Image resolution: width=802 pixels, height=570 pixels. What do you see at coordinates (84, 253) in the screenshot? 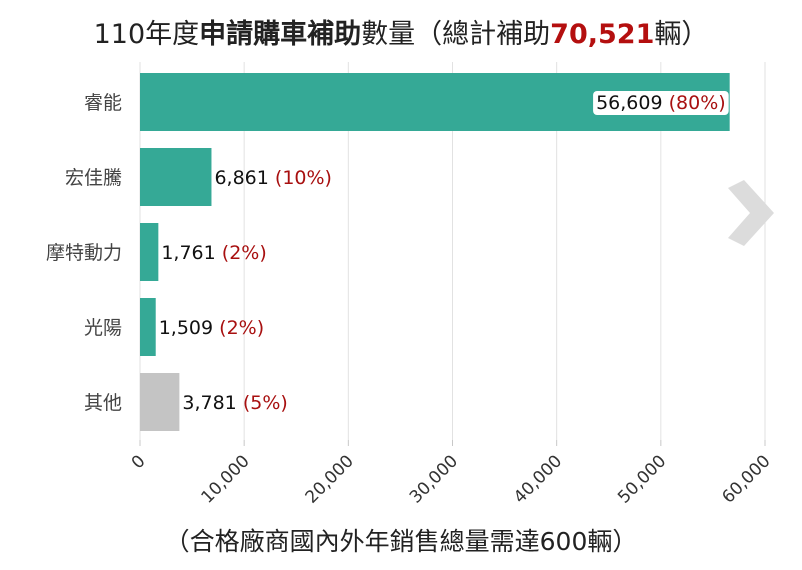
I see `category-label: 摩特動力` at bounding box center [84, 253].